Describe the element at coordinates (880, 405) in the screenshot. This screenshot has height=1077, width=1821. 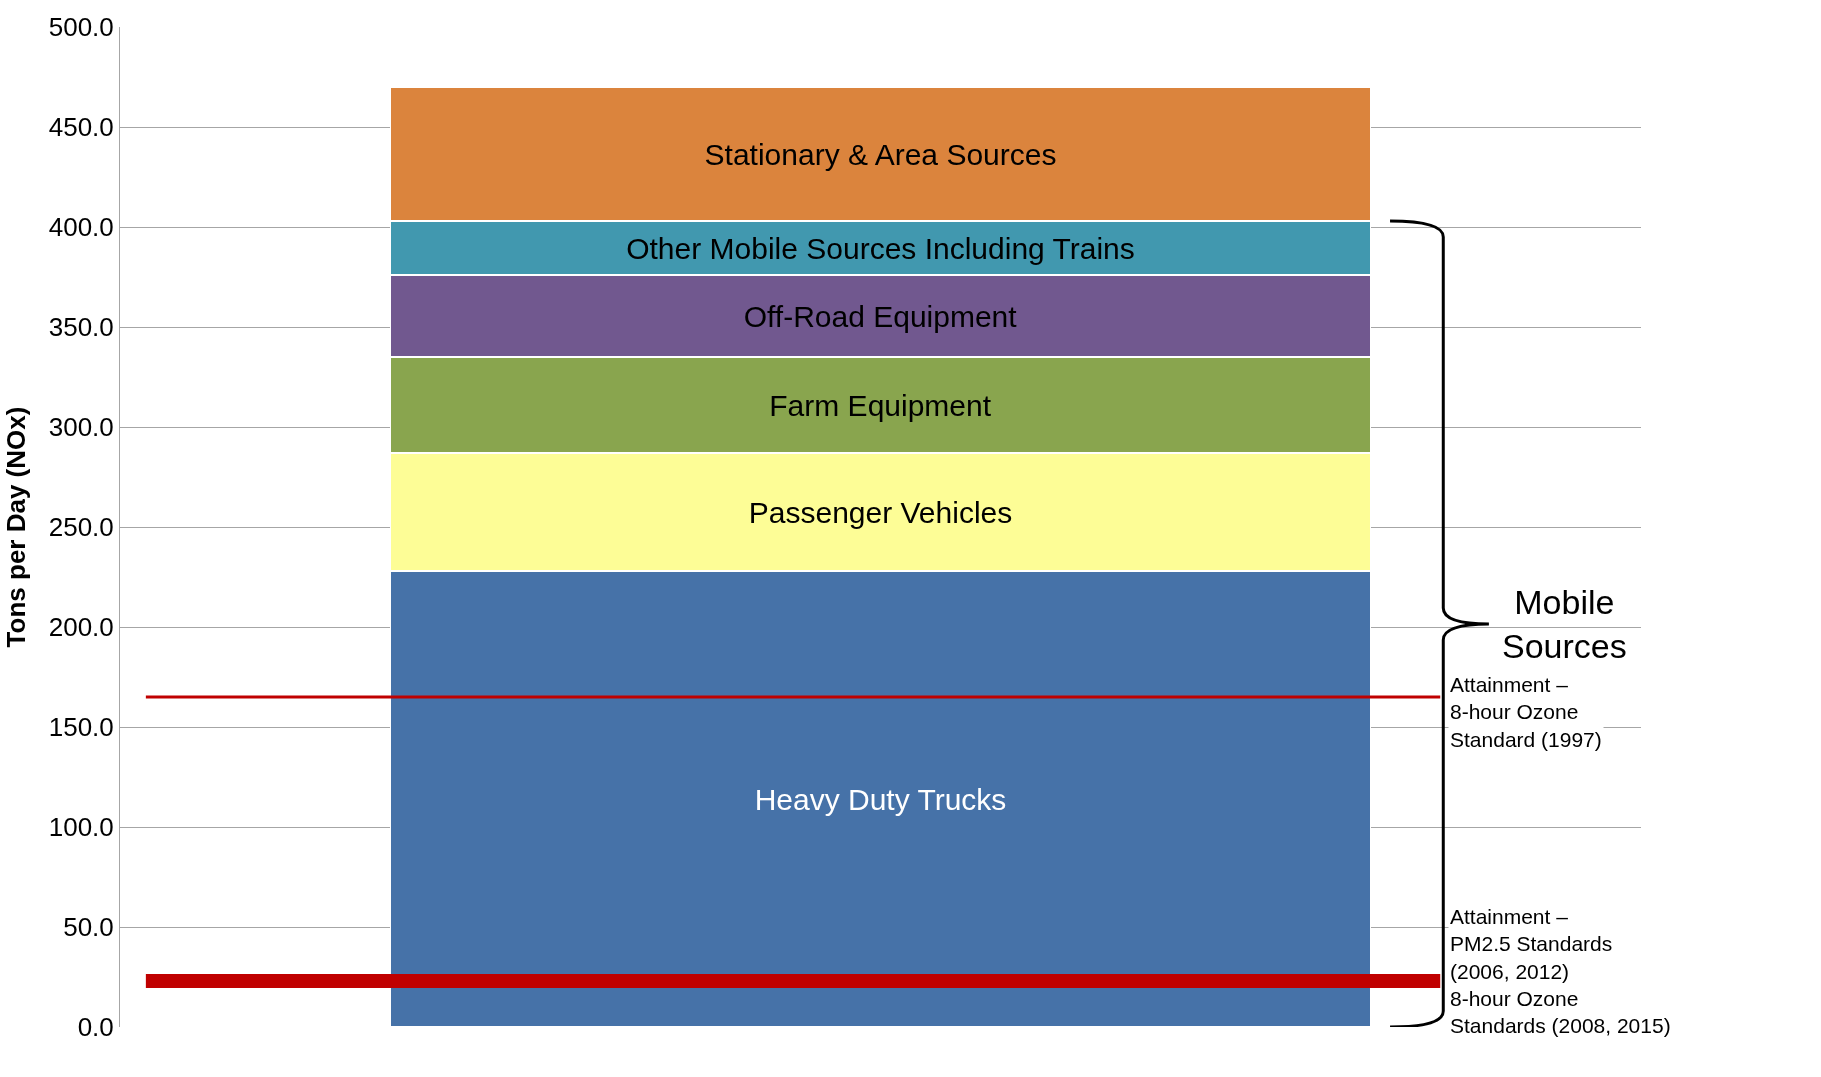
I see `series-label: Farm Equipment` at that location.